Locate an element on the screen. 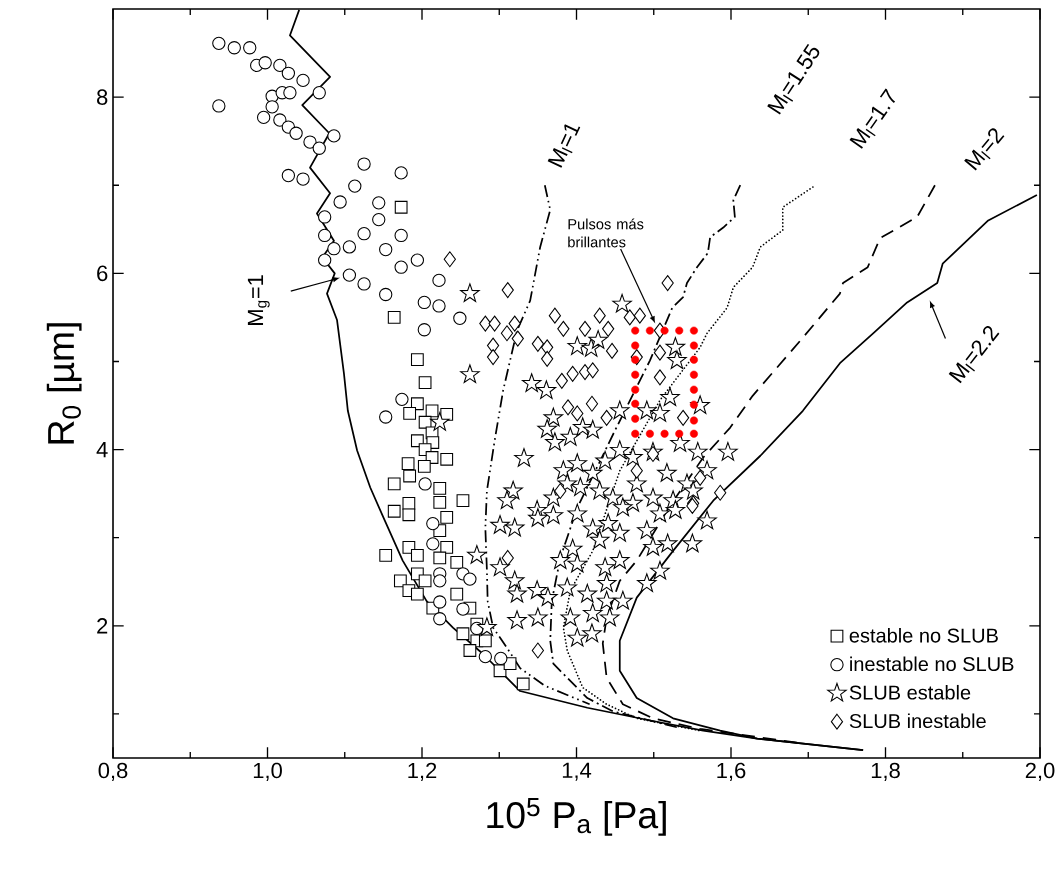  y-axis-title: R$_{0}$ [µm] is located at coordinates (64, 383).